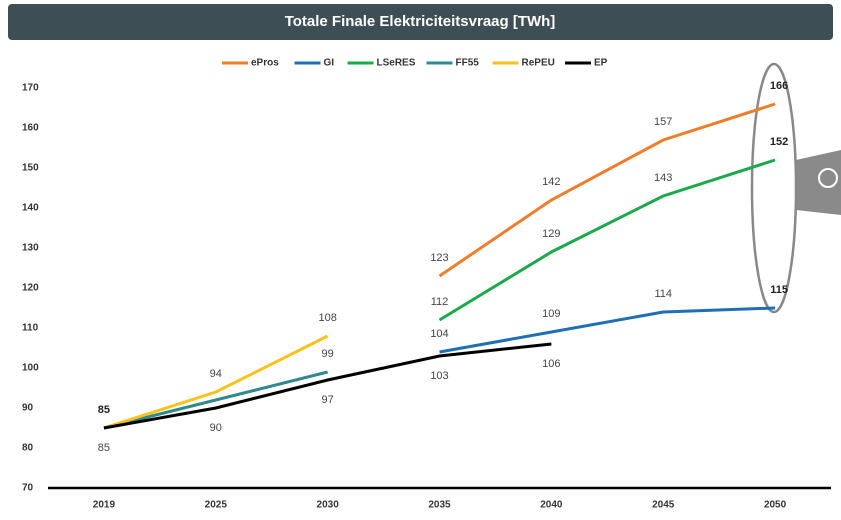  What do you see at coordinates (30, 368) in the screenshot?
I see `y-tick-label: 100` at bounding box center [30, 368].